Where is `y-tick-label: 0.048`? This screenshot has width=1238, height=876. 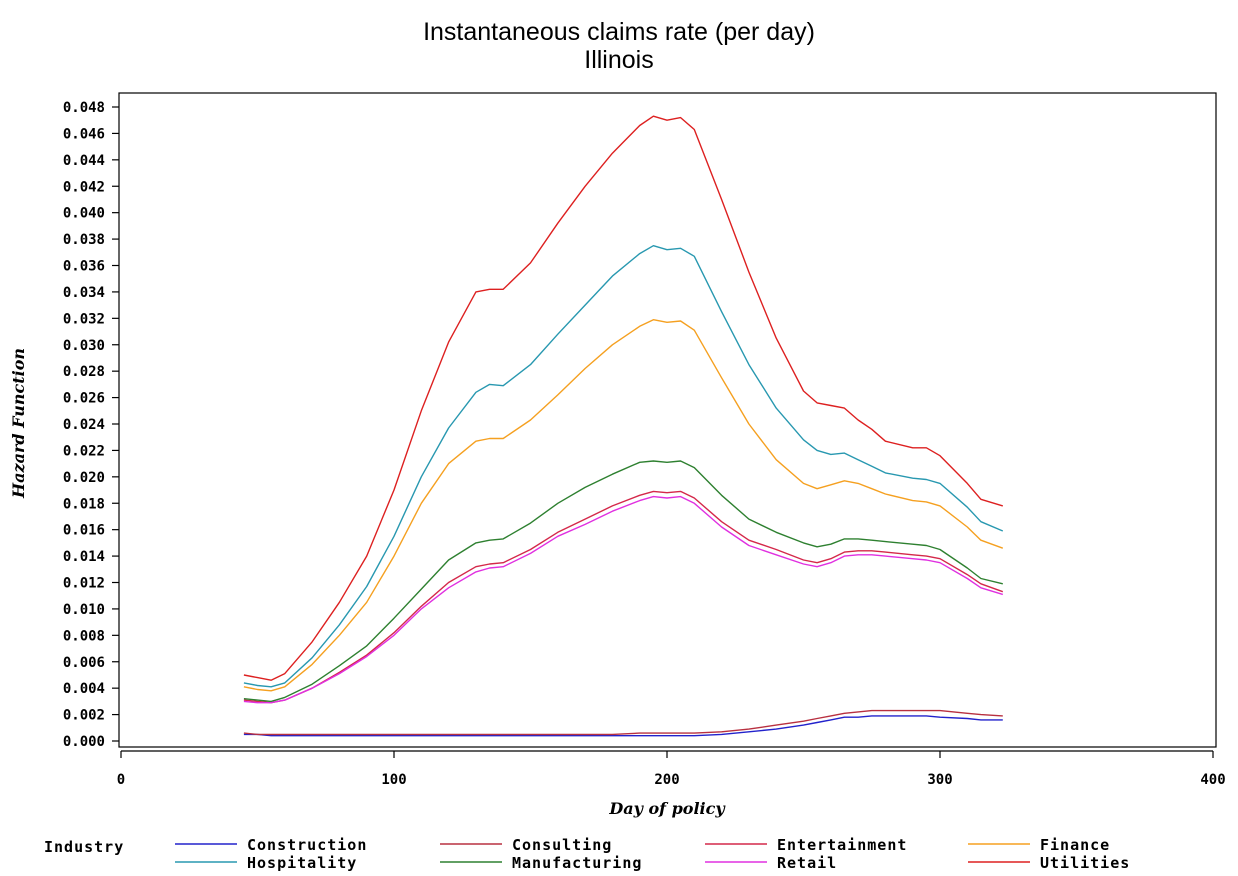
y-tick-label: 0.048 is located at coordinates (84, 108).